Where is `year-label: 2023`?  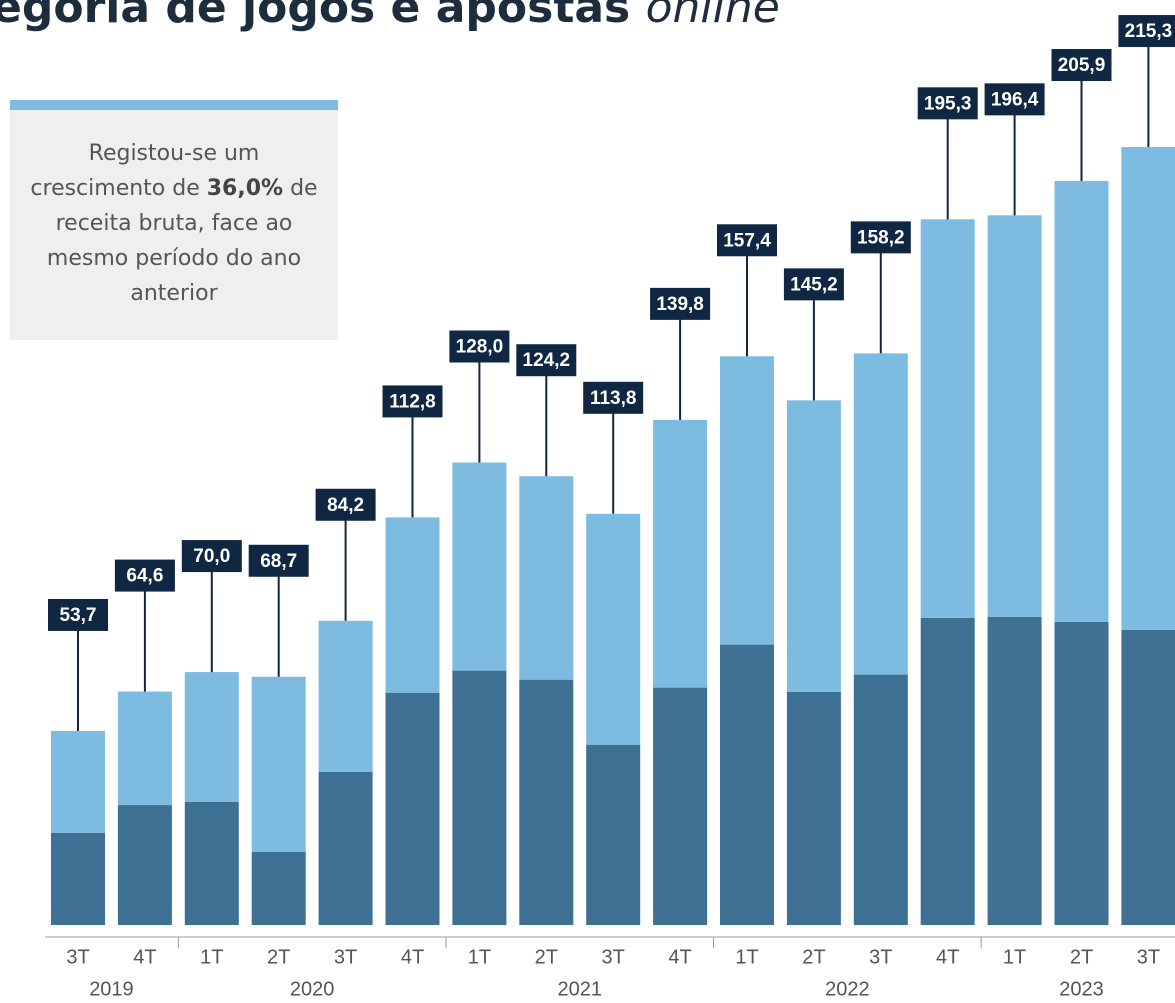 year-label: 2023 is located at coordinates (1081, 989).